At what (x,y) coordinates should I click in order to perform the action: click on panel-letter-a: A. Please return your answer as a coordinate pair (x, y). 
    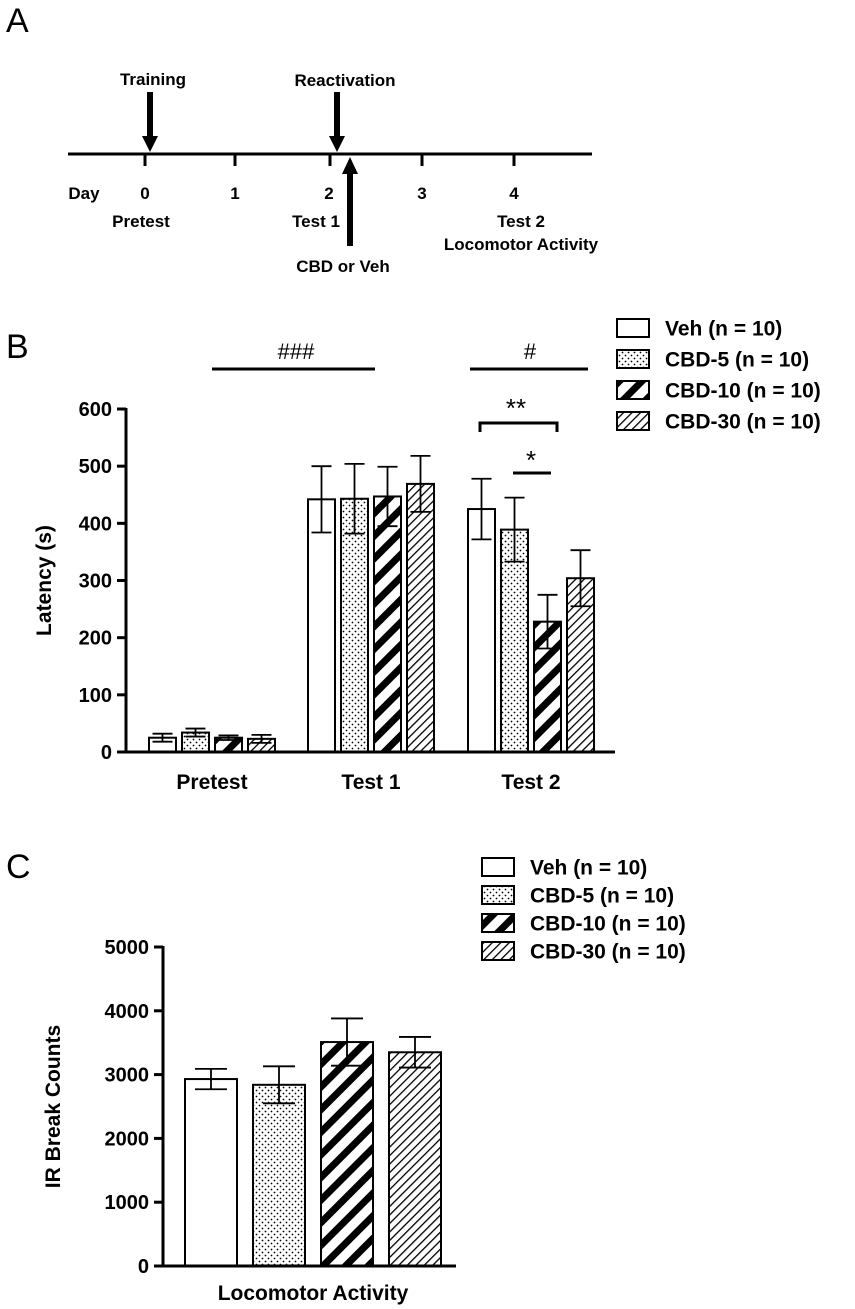
    Looking at the image, I should click on (17, 21).